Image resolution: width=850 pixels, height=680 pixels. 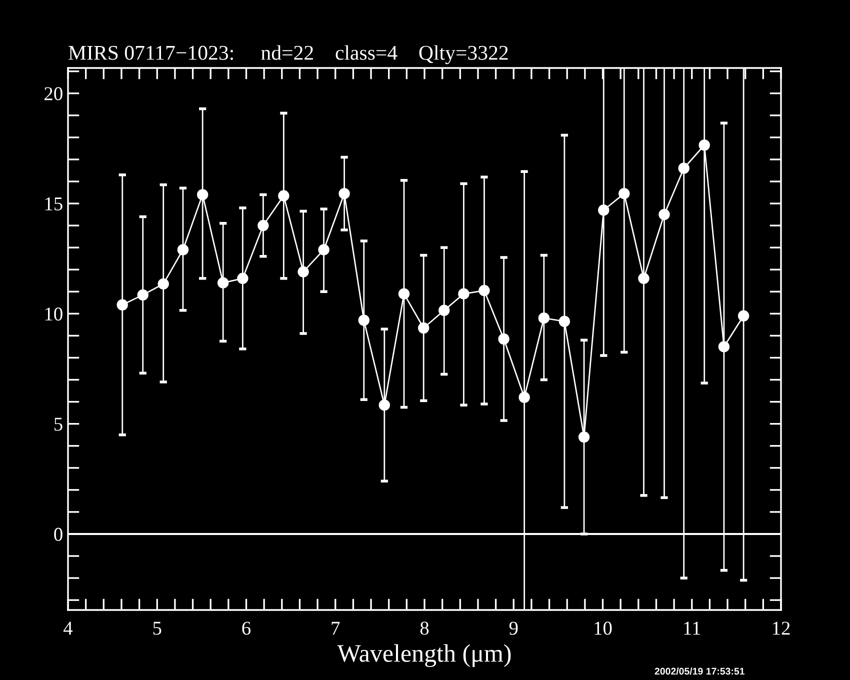 I want to click on x-tick-label: 10, so click(x=603, y=628).